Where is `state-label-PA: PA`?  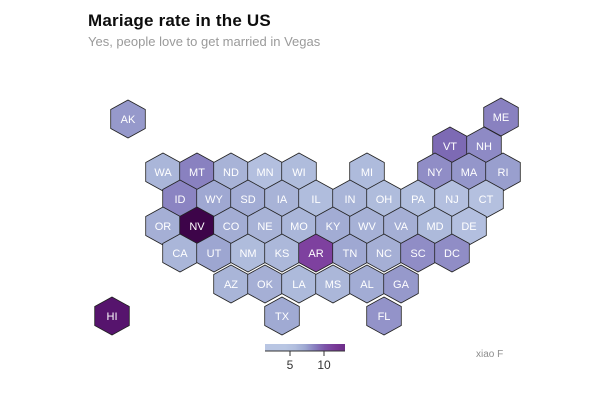
state-label-PA: PA is located at coordinates (418, 200).